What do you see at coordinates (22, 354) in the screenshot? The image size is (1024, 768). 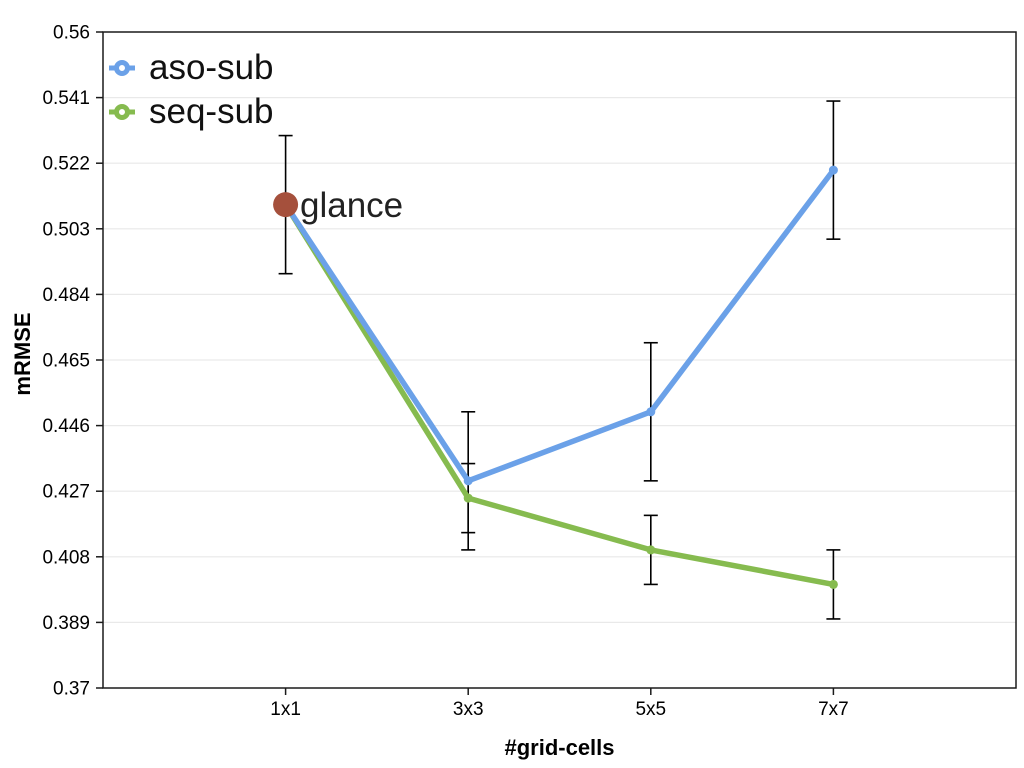 I see `y-axis-title: mRMSE` at bounding box center [22, 354].